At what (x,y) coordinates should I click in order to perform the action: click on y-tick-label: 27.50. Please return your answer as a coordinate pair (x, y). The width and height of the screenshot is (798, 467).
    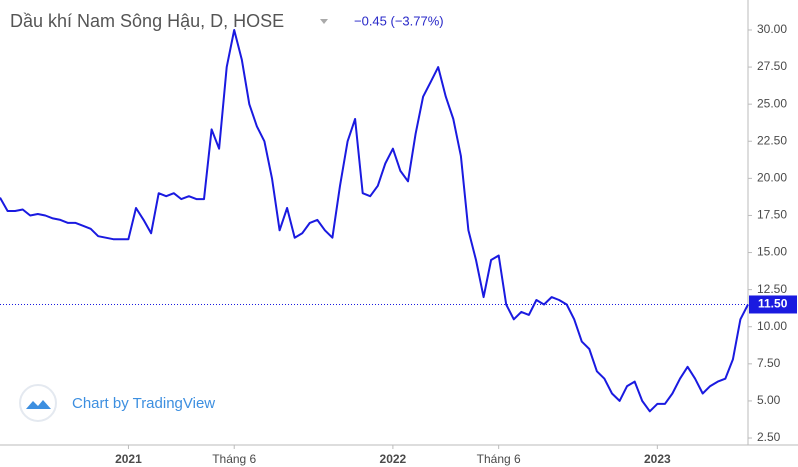
    Looking at the image, I should click on (772, 66).